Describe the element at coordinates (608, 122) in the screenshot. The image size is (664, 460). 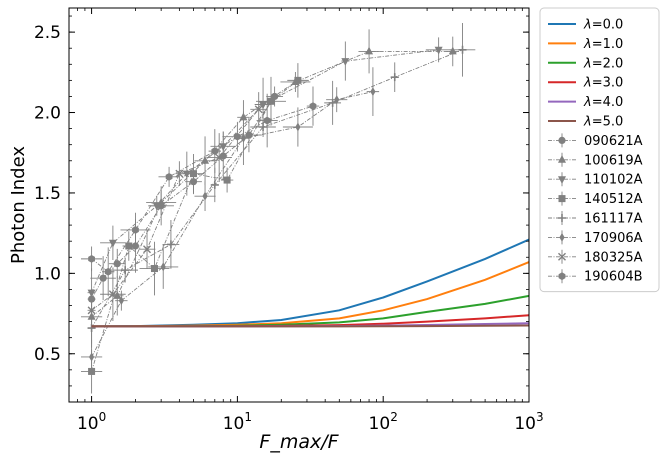
I see `lambda-value: =5.0` at that location.